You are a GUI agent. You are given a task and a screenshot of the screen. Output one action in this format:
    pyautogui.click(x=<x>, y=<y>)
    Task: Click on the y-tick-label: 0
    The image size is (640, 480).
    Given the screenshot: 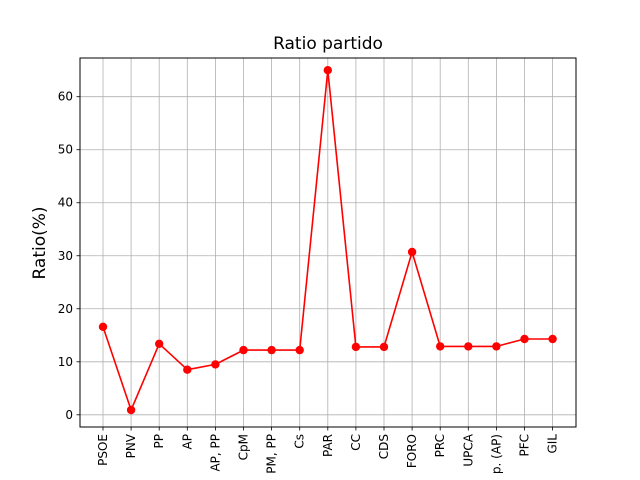 What is the action you would take?
    pyautogui.click(x=69, y=415)
    